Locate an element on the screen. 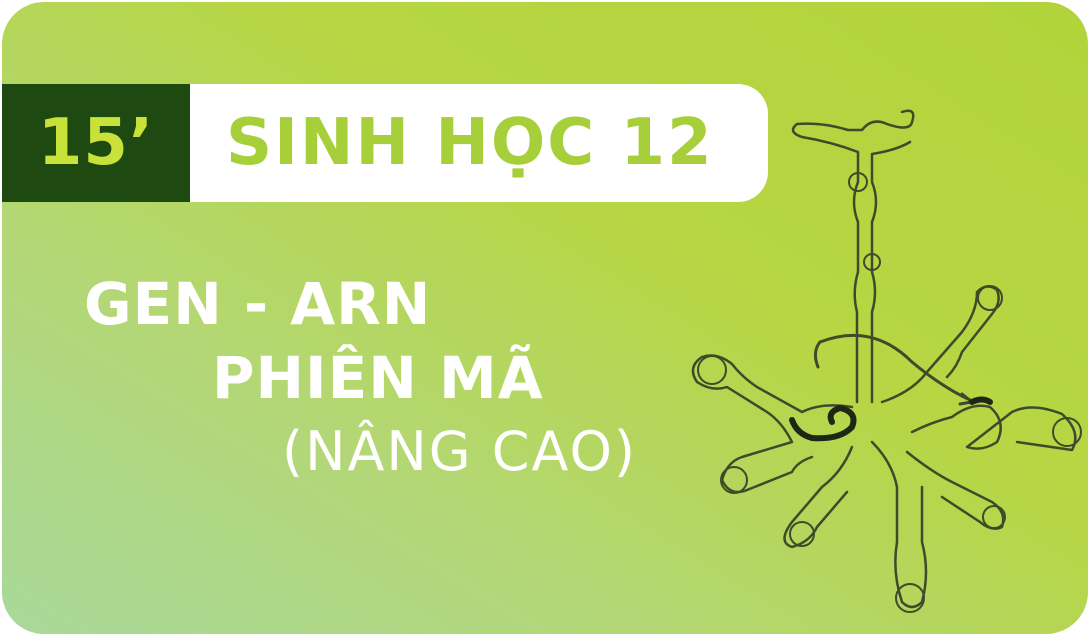 The image size is (1091, 637). title-line-2: PHIÊN MÃ is located at coordinates (378, 378).